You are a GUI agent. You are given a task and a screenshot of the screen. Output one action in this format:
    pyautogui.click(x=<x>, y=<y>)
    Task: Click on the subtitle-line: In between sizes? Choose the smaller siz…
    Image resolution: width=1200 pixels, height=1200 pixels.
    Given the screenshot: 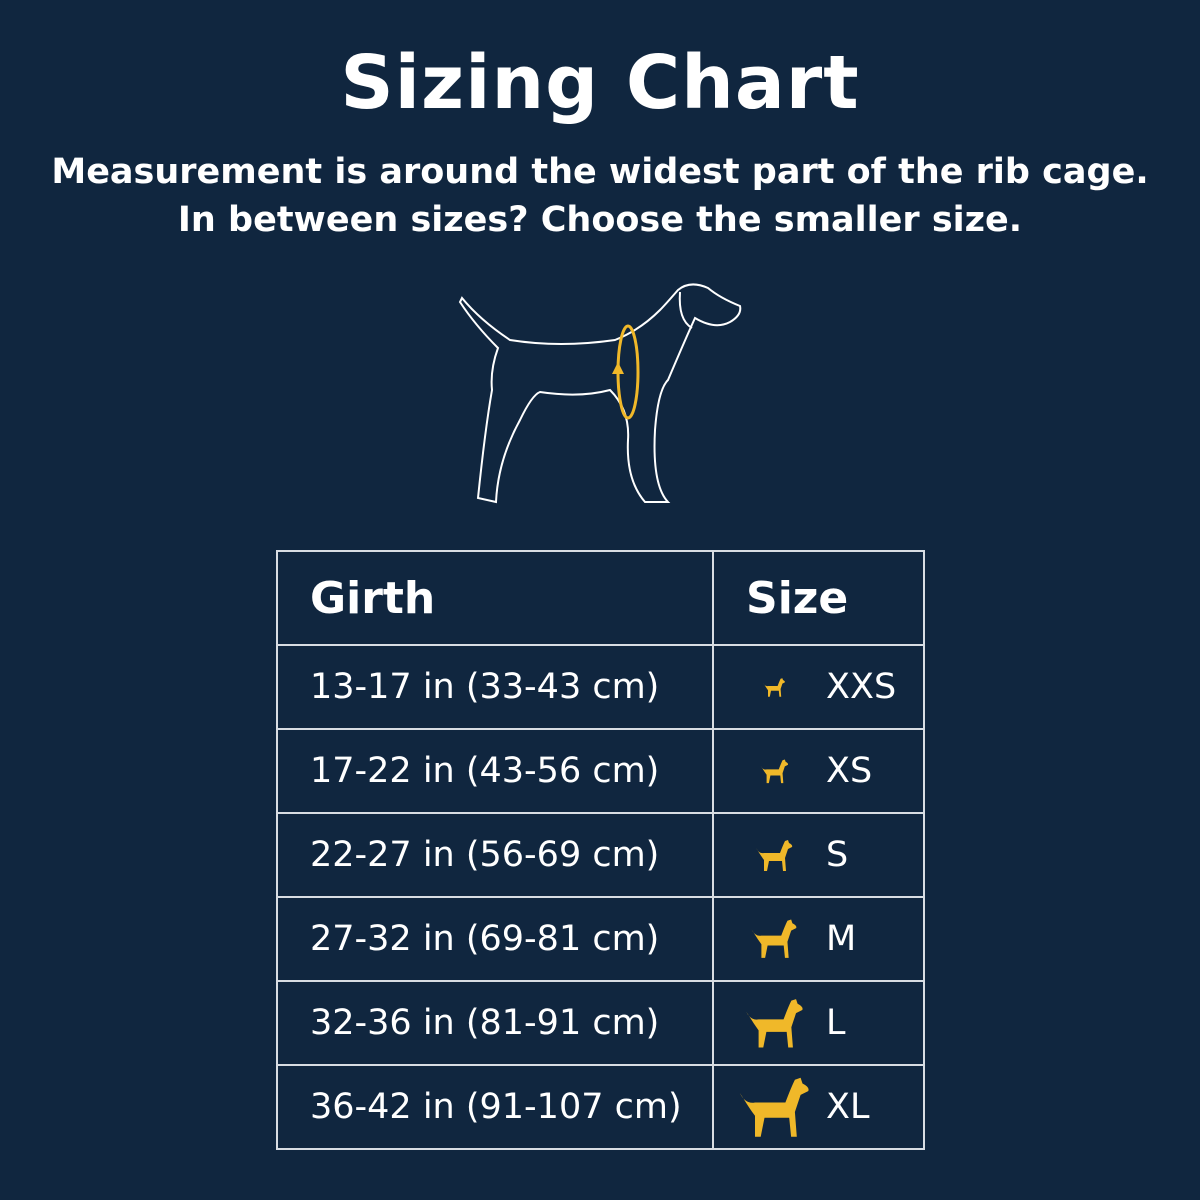 What is the action you would take?
    pyautogui.click(x=600, y=220)
    